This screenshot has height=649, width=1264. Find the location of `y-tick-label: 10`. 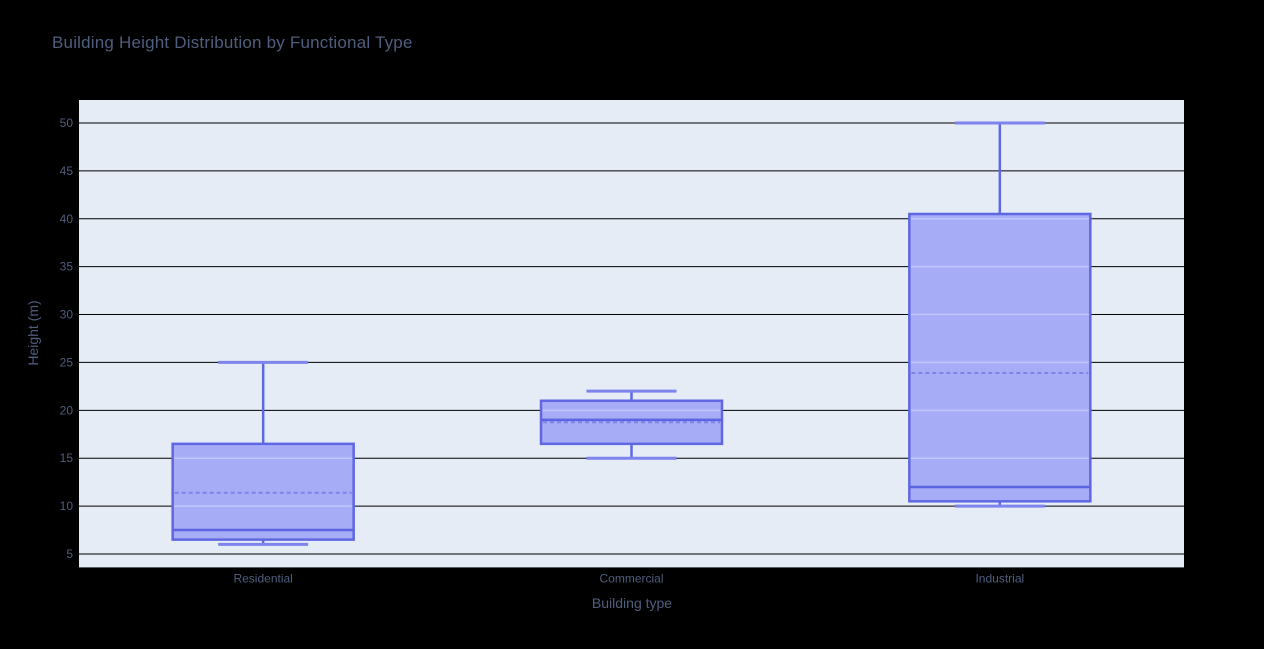

y-tick-label: 10 is located at coordinates (67, 506).